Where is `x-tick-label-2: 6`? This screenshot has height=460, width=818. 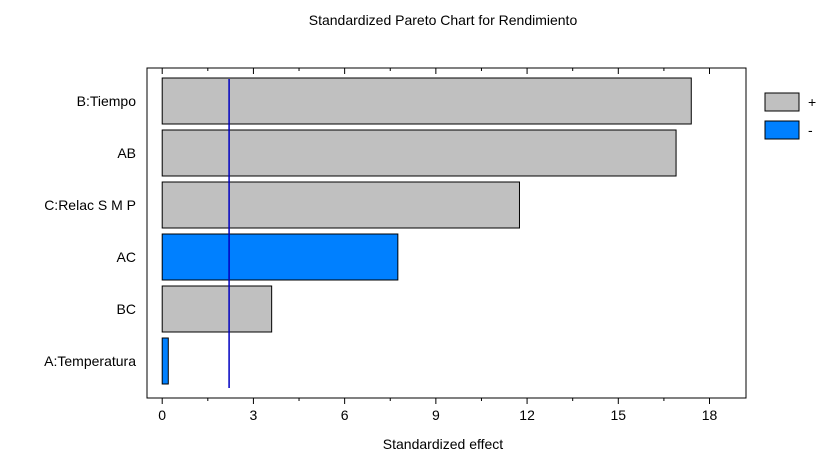 x-tick-label-2: 6 is located at coordinates (345, 415).